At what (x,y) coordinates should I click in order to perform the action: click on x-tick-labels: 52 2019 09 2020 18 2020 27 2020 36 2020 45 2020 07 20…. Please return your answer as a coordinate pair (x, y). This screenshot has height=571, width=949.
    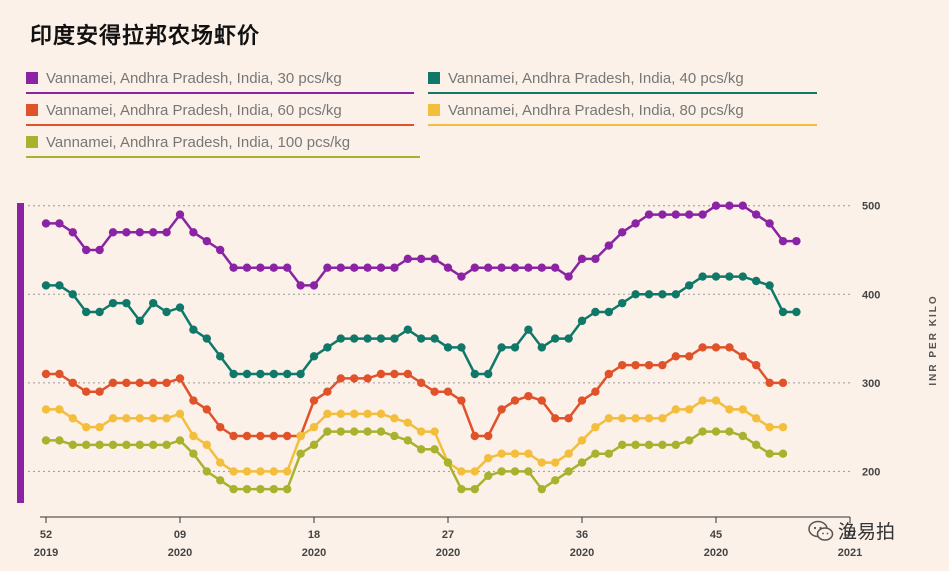
    Looking at the image, I should click on (448, 538).